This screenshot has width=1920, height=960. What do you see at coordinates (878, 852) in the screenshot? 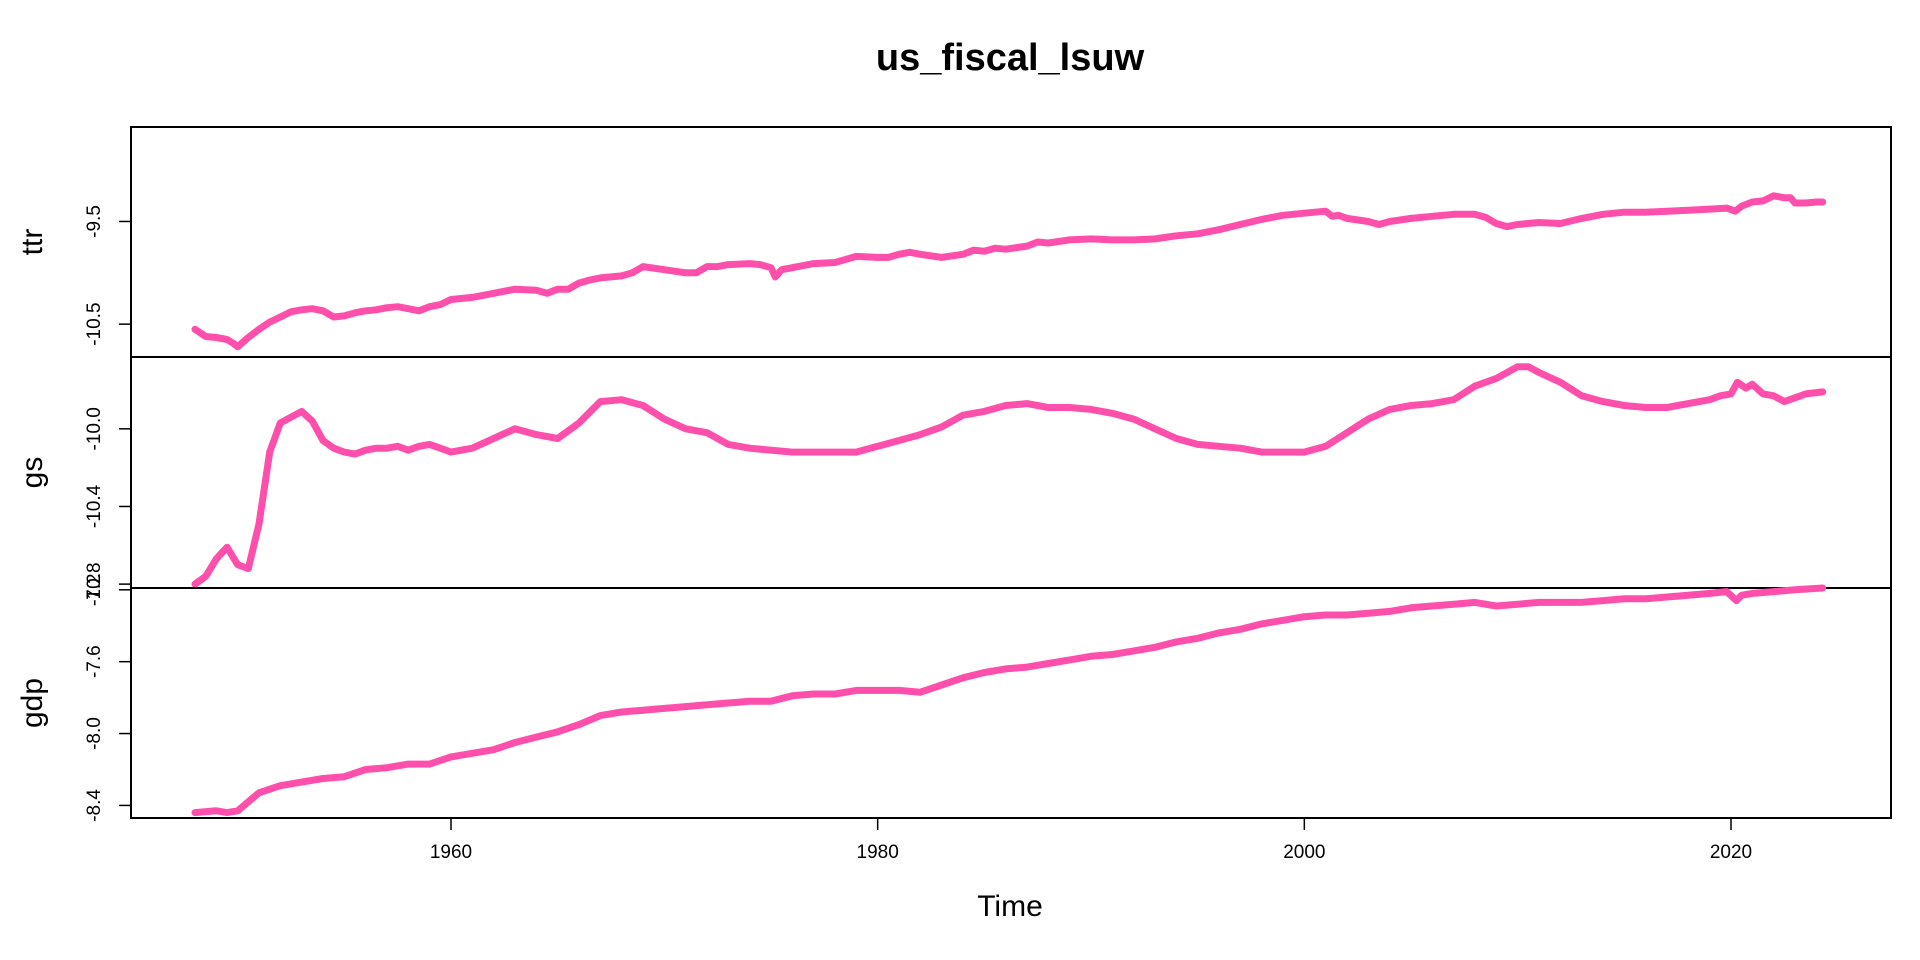
I see `x-tick-label: 1980` at bounding box center [878, 852].